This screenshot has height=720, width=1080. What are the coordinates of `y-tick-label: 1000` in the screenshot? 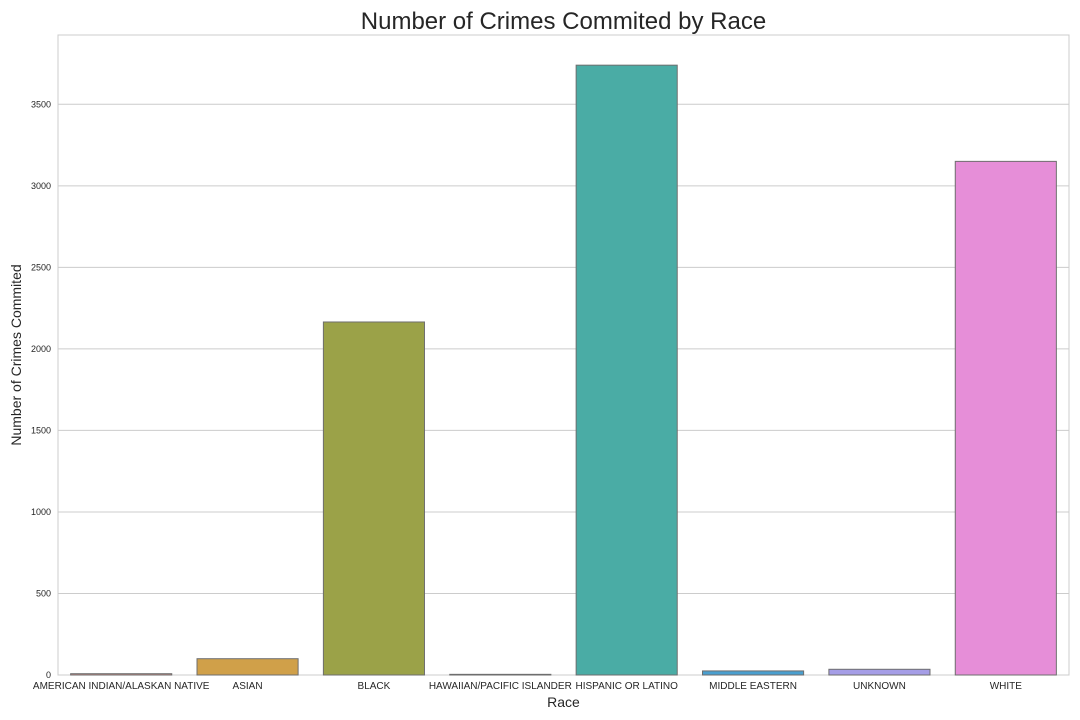 It's located at (41, 512).